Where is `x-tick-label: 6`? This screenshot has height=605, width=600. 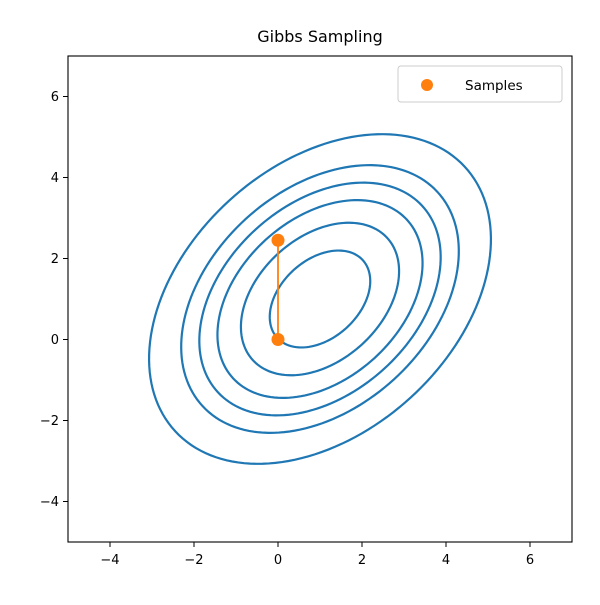 x-tick-label: 6 is located at coordinates (530, 560).